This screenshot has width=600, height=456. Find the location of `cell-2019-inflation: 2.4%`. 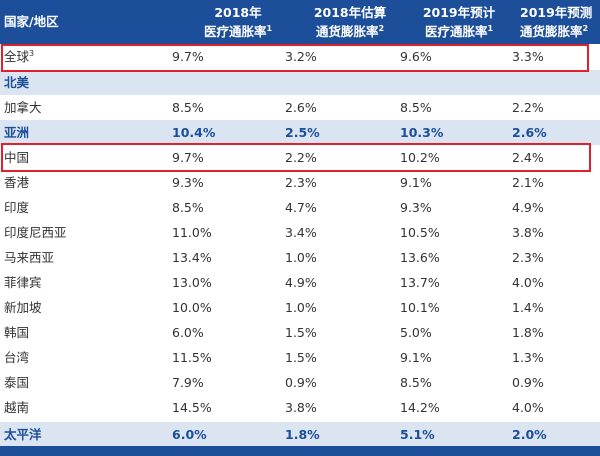

cell-2019-inflation: 2.4% is located at coordinates (528, 157).